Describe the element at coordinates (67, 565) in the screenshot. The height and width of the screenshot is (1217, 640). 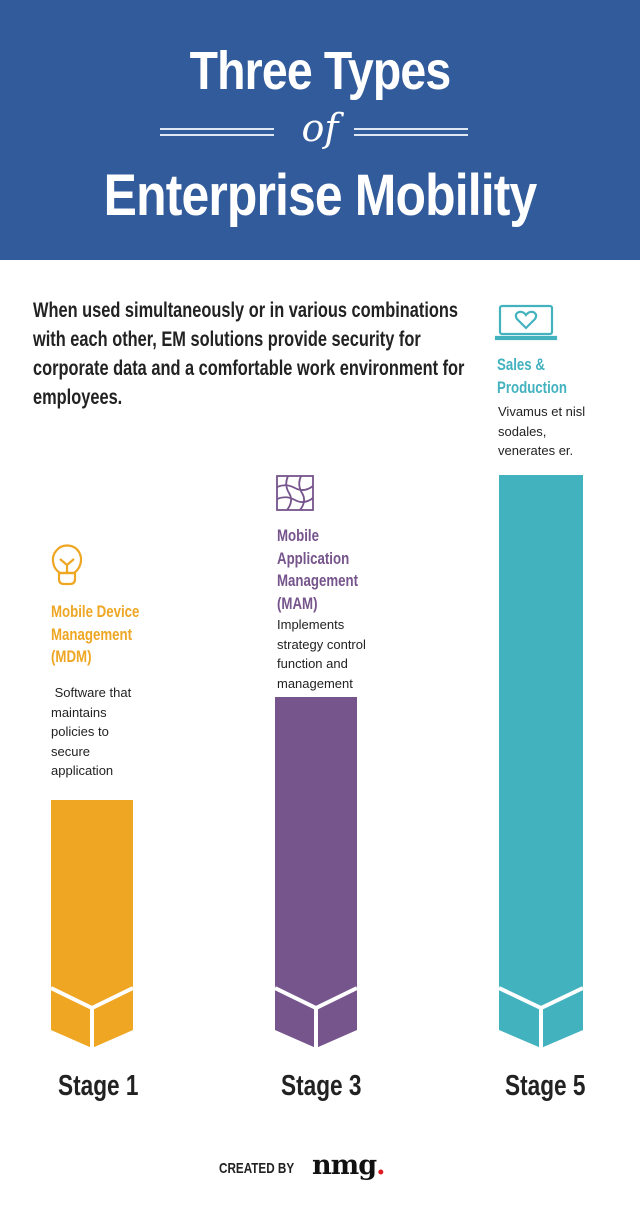
I see `lightbulb-icon` at that location.